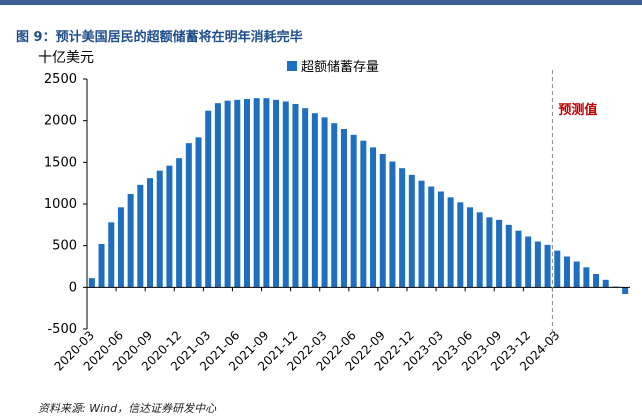 The height and width of the screenshot is (419, 642). What do you see at coordinates (321, 2) in the screenshot?
I see `top-rule` at bounding box center [321, 2].